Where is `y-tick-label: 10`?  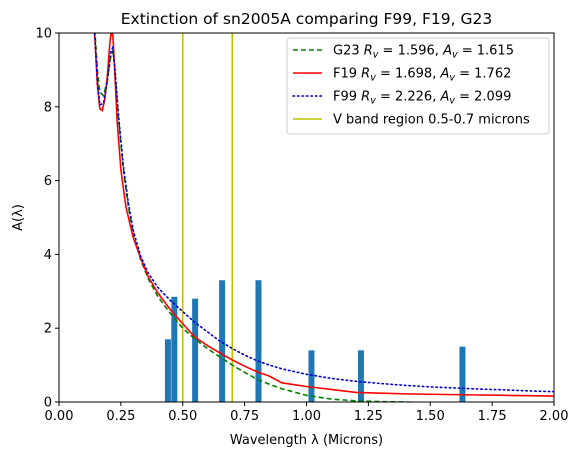
y-tick-label: 10 is located at coordinates (43, 34).